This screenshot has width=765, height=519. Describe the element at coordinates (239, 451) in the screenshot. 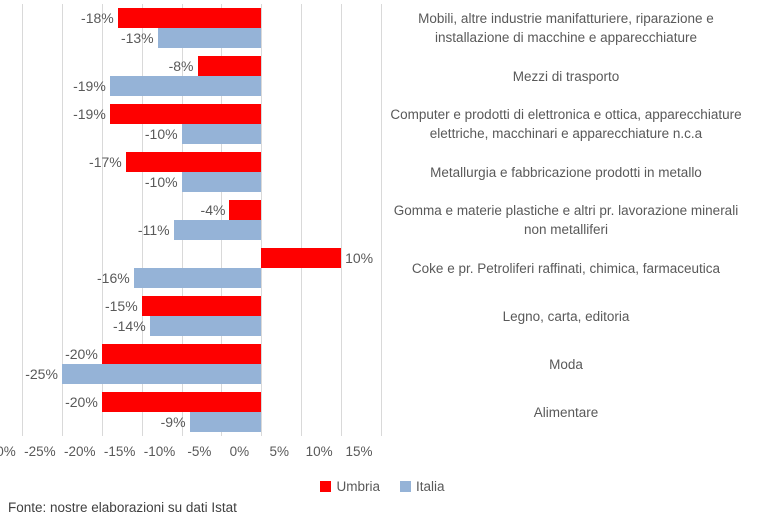

I see `xtick-6: 0%` at that location.